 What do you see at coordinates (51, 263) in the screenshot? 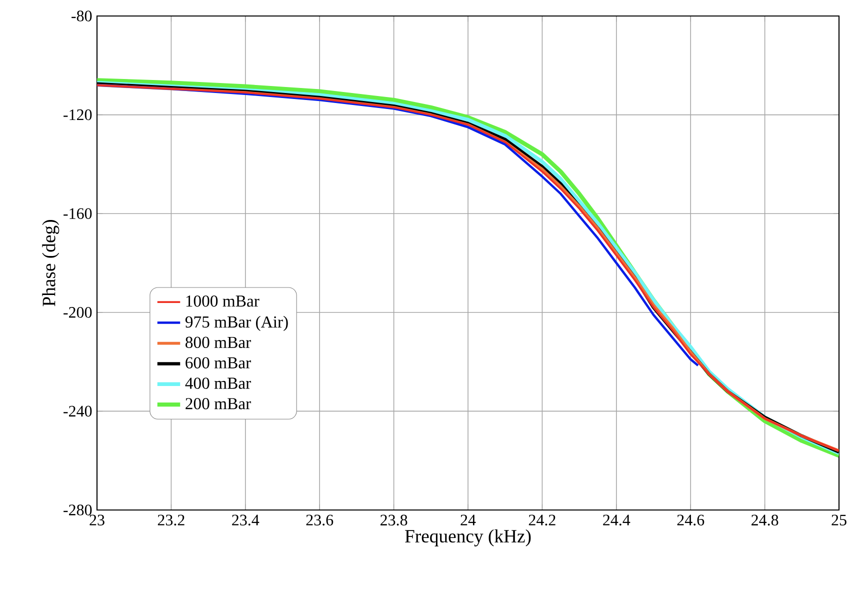
I see `y-axis-title: Phase (deg)` at bounding box center [51, 263].